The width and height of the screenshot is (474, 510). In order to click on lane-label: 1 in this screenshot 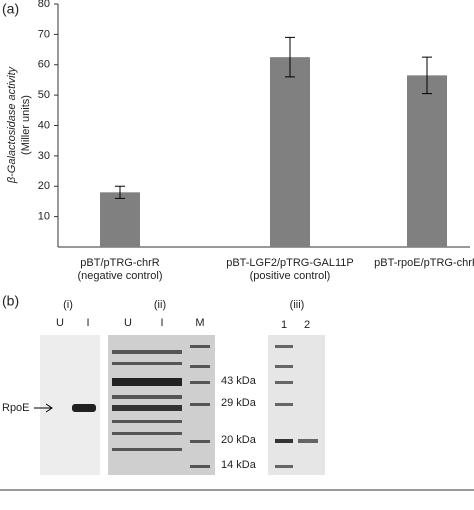, I will do `click(284, 325)`.